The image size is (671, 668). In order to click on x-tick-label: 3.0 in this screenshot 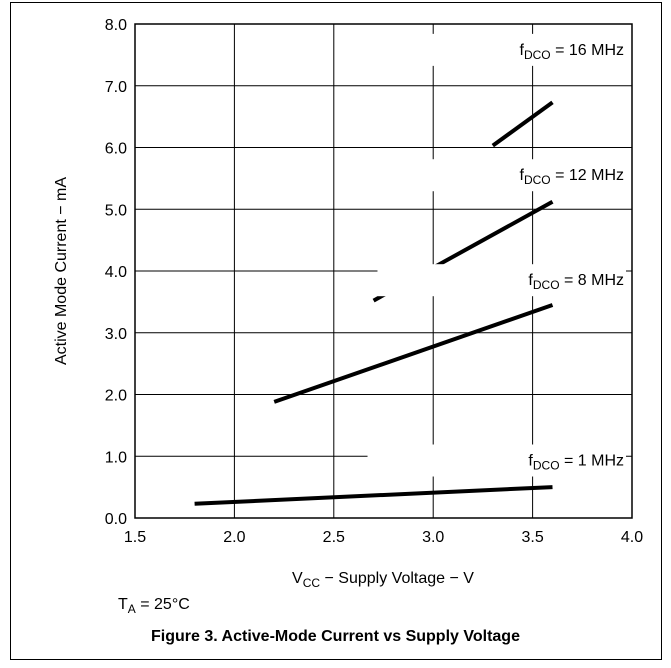, I will do `click(433, 537)`.